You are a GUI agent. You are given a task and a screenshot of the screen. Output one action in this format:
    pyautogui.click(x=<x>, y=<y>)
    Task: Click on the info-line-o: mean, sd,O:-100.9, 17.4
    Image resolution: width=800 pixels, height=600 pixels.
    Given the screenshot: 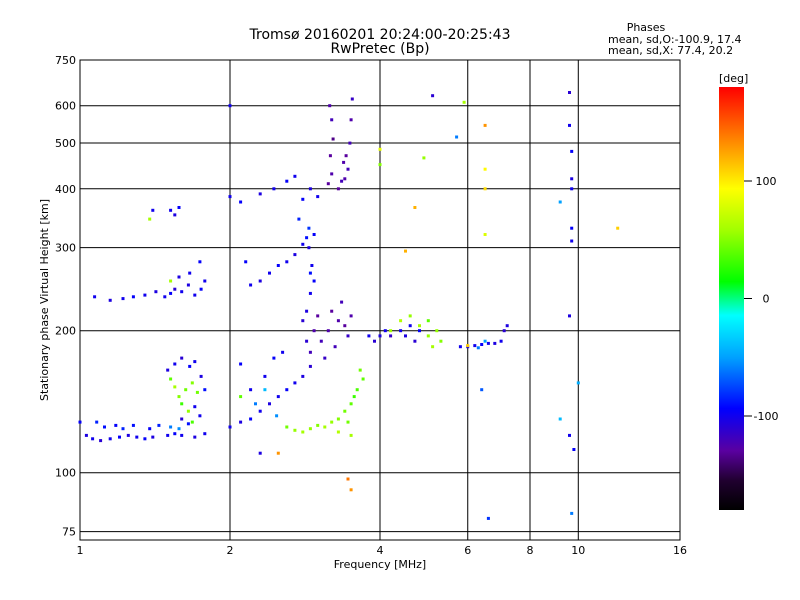 What is the action you would take?
    pyautogui.click(x=675, y=39)
    